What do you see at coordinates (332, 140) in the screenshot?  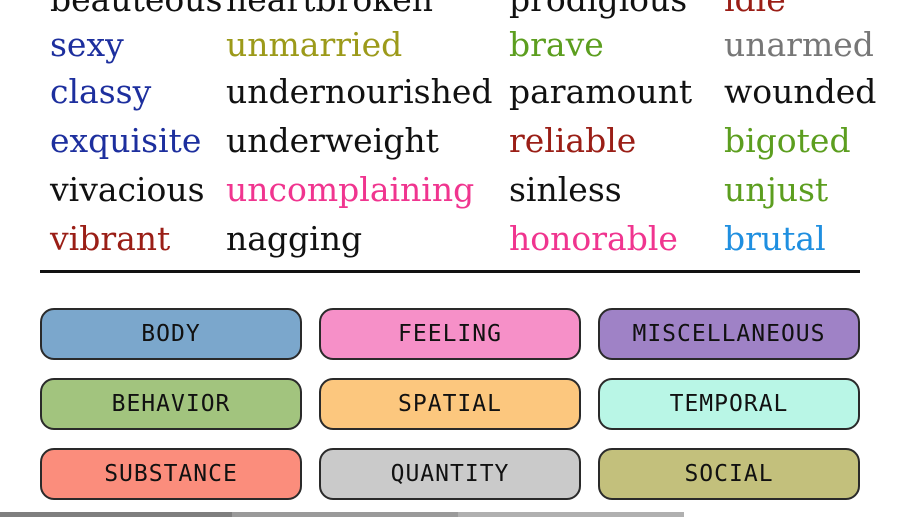 I see `word-item: underweight` at bounding box center [332, 140].